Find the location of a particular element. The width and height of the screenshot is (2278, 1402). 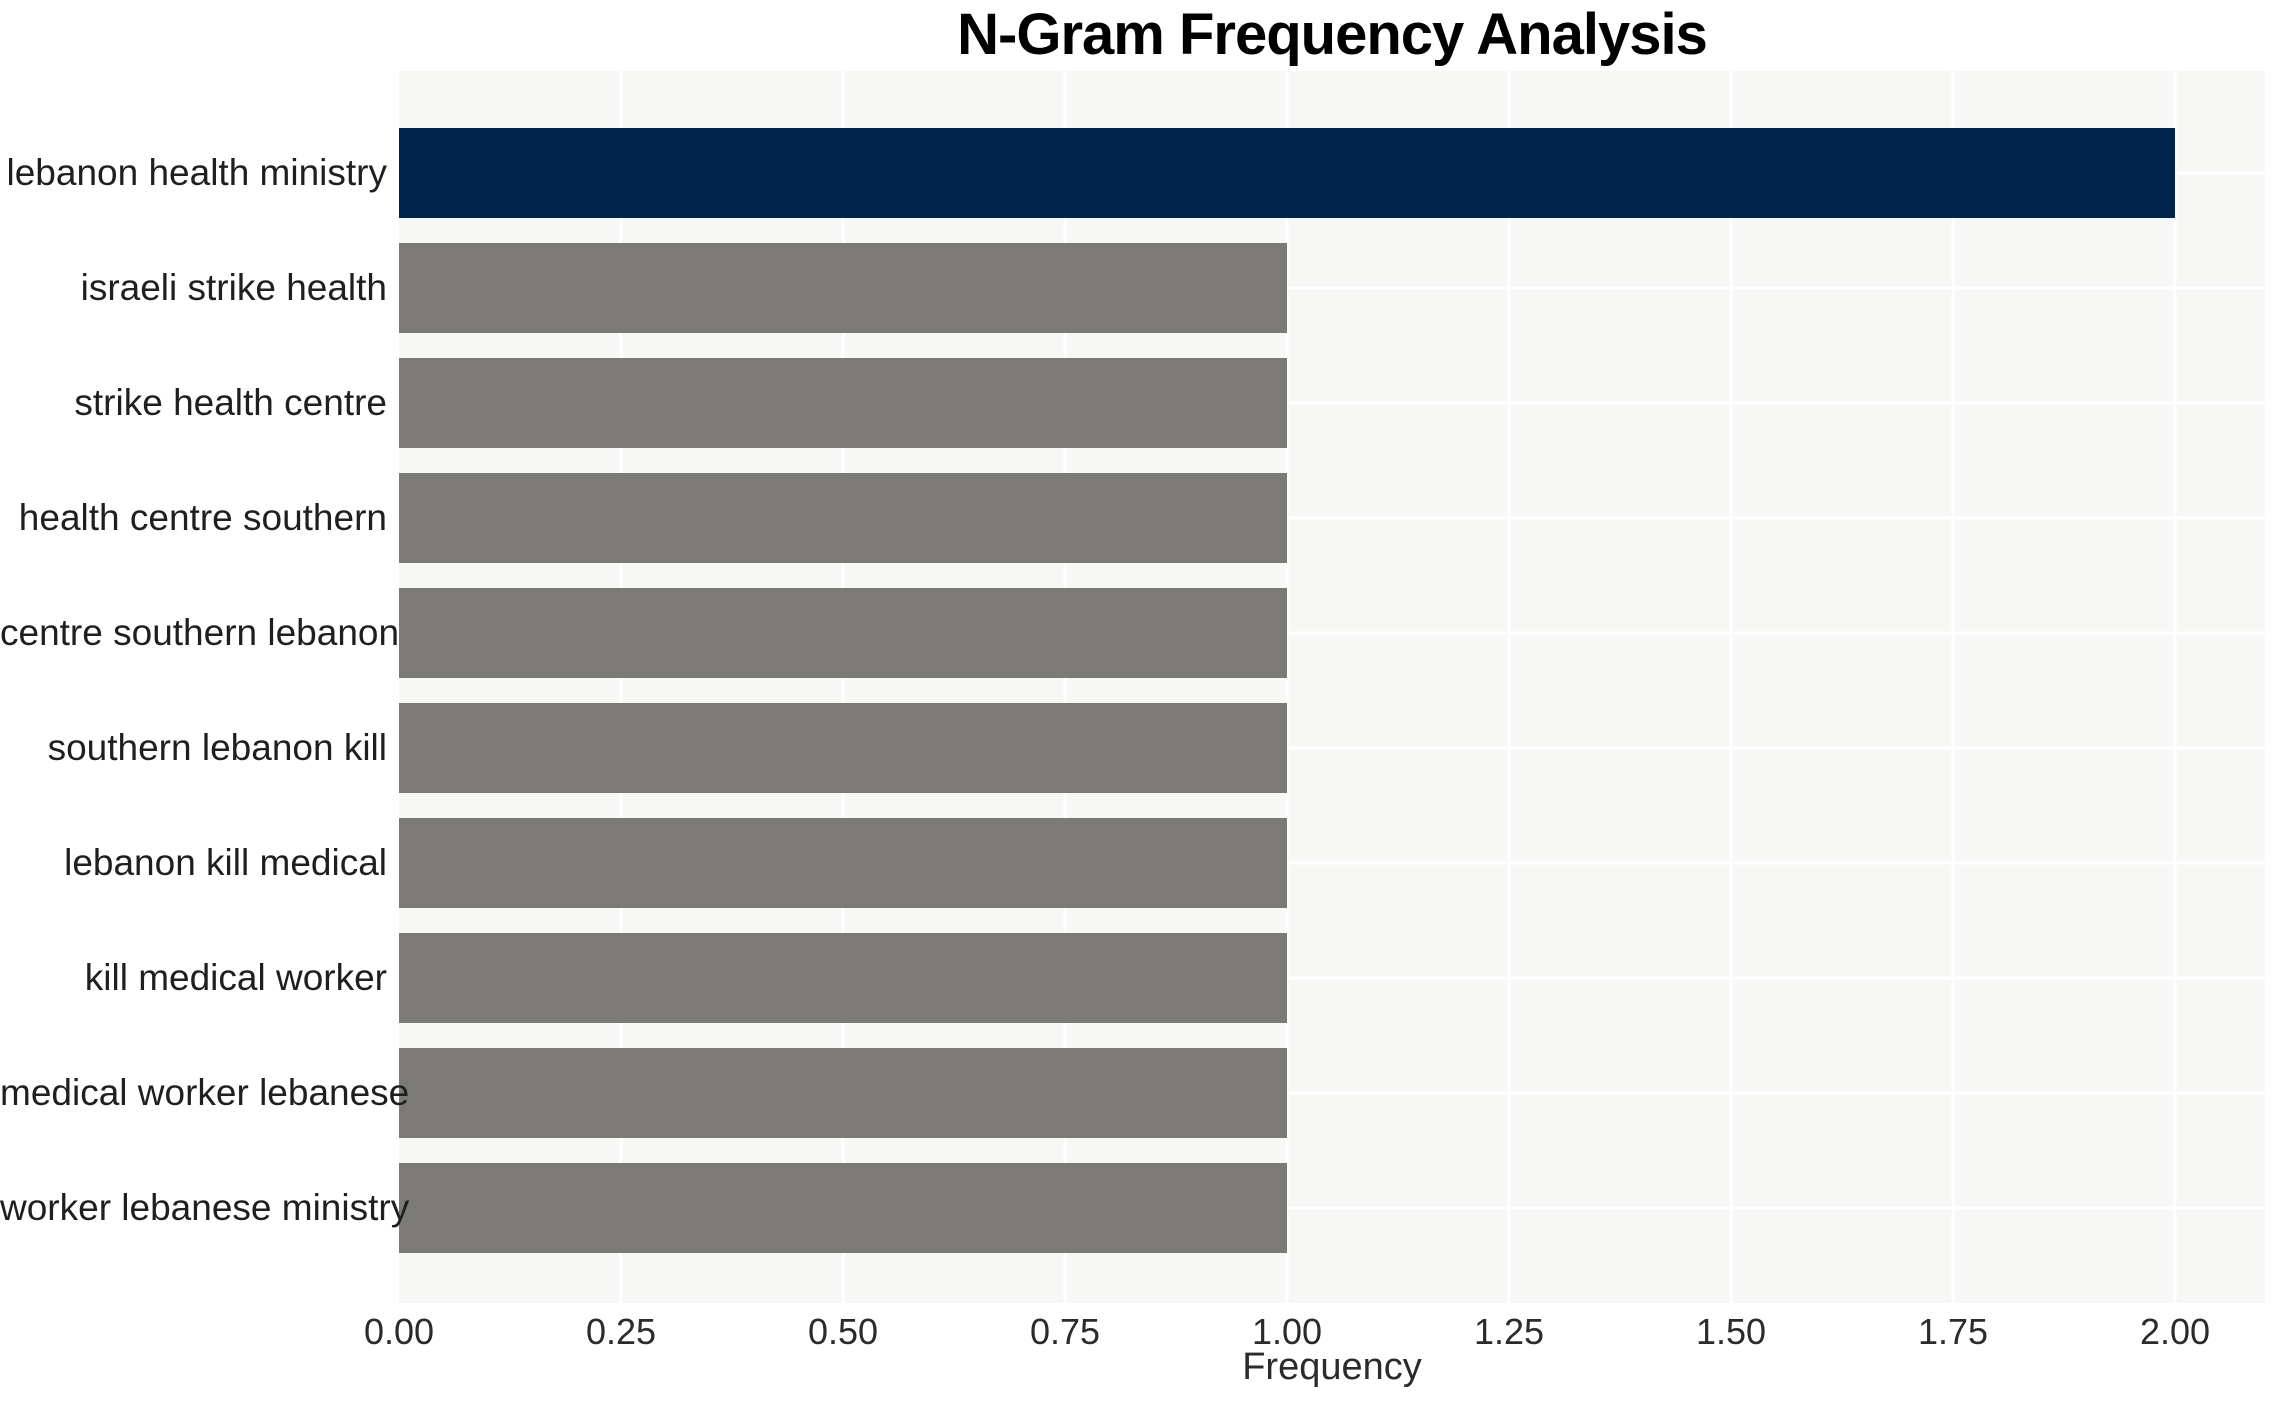

bar-strike-health-centre is located at coordinates (843, 403).